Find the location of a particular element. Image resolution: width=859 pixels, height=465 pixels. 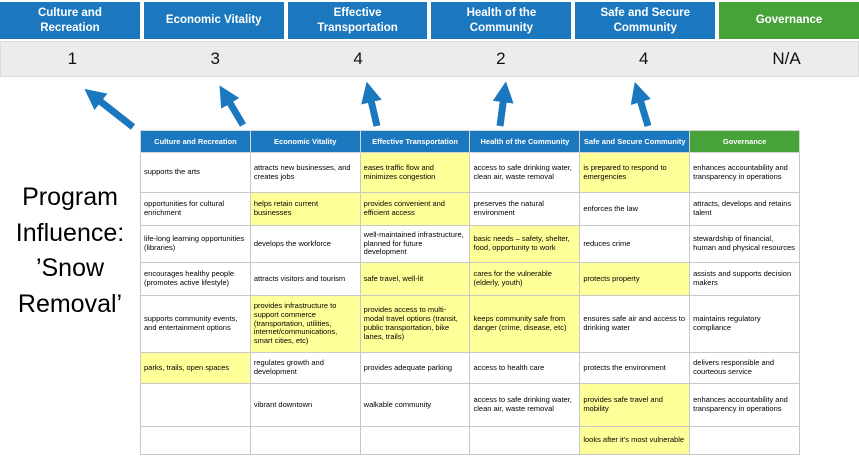

matrix-cell: vibrant downtown is located at coordinates (305, 405).